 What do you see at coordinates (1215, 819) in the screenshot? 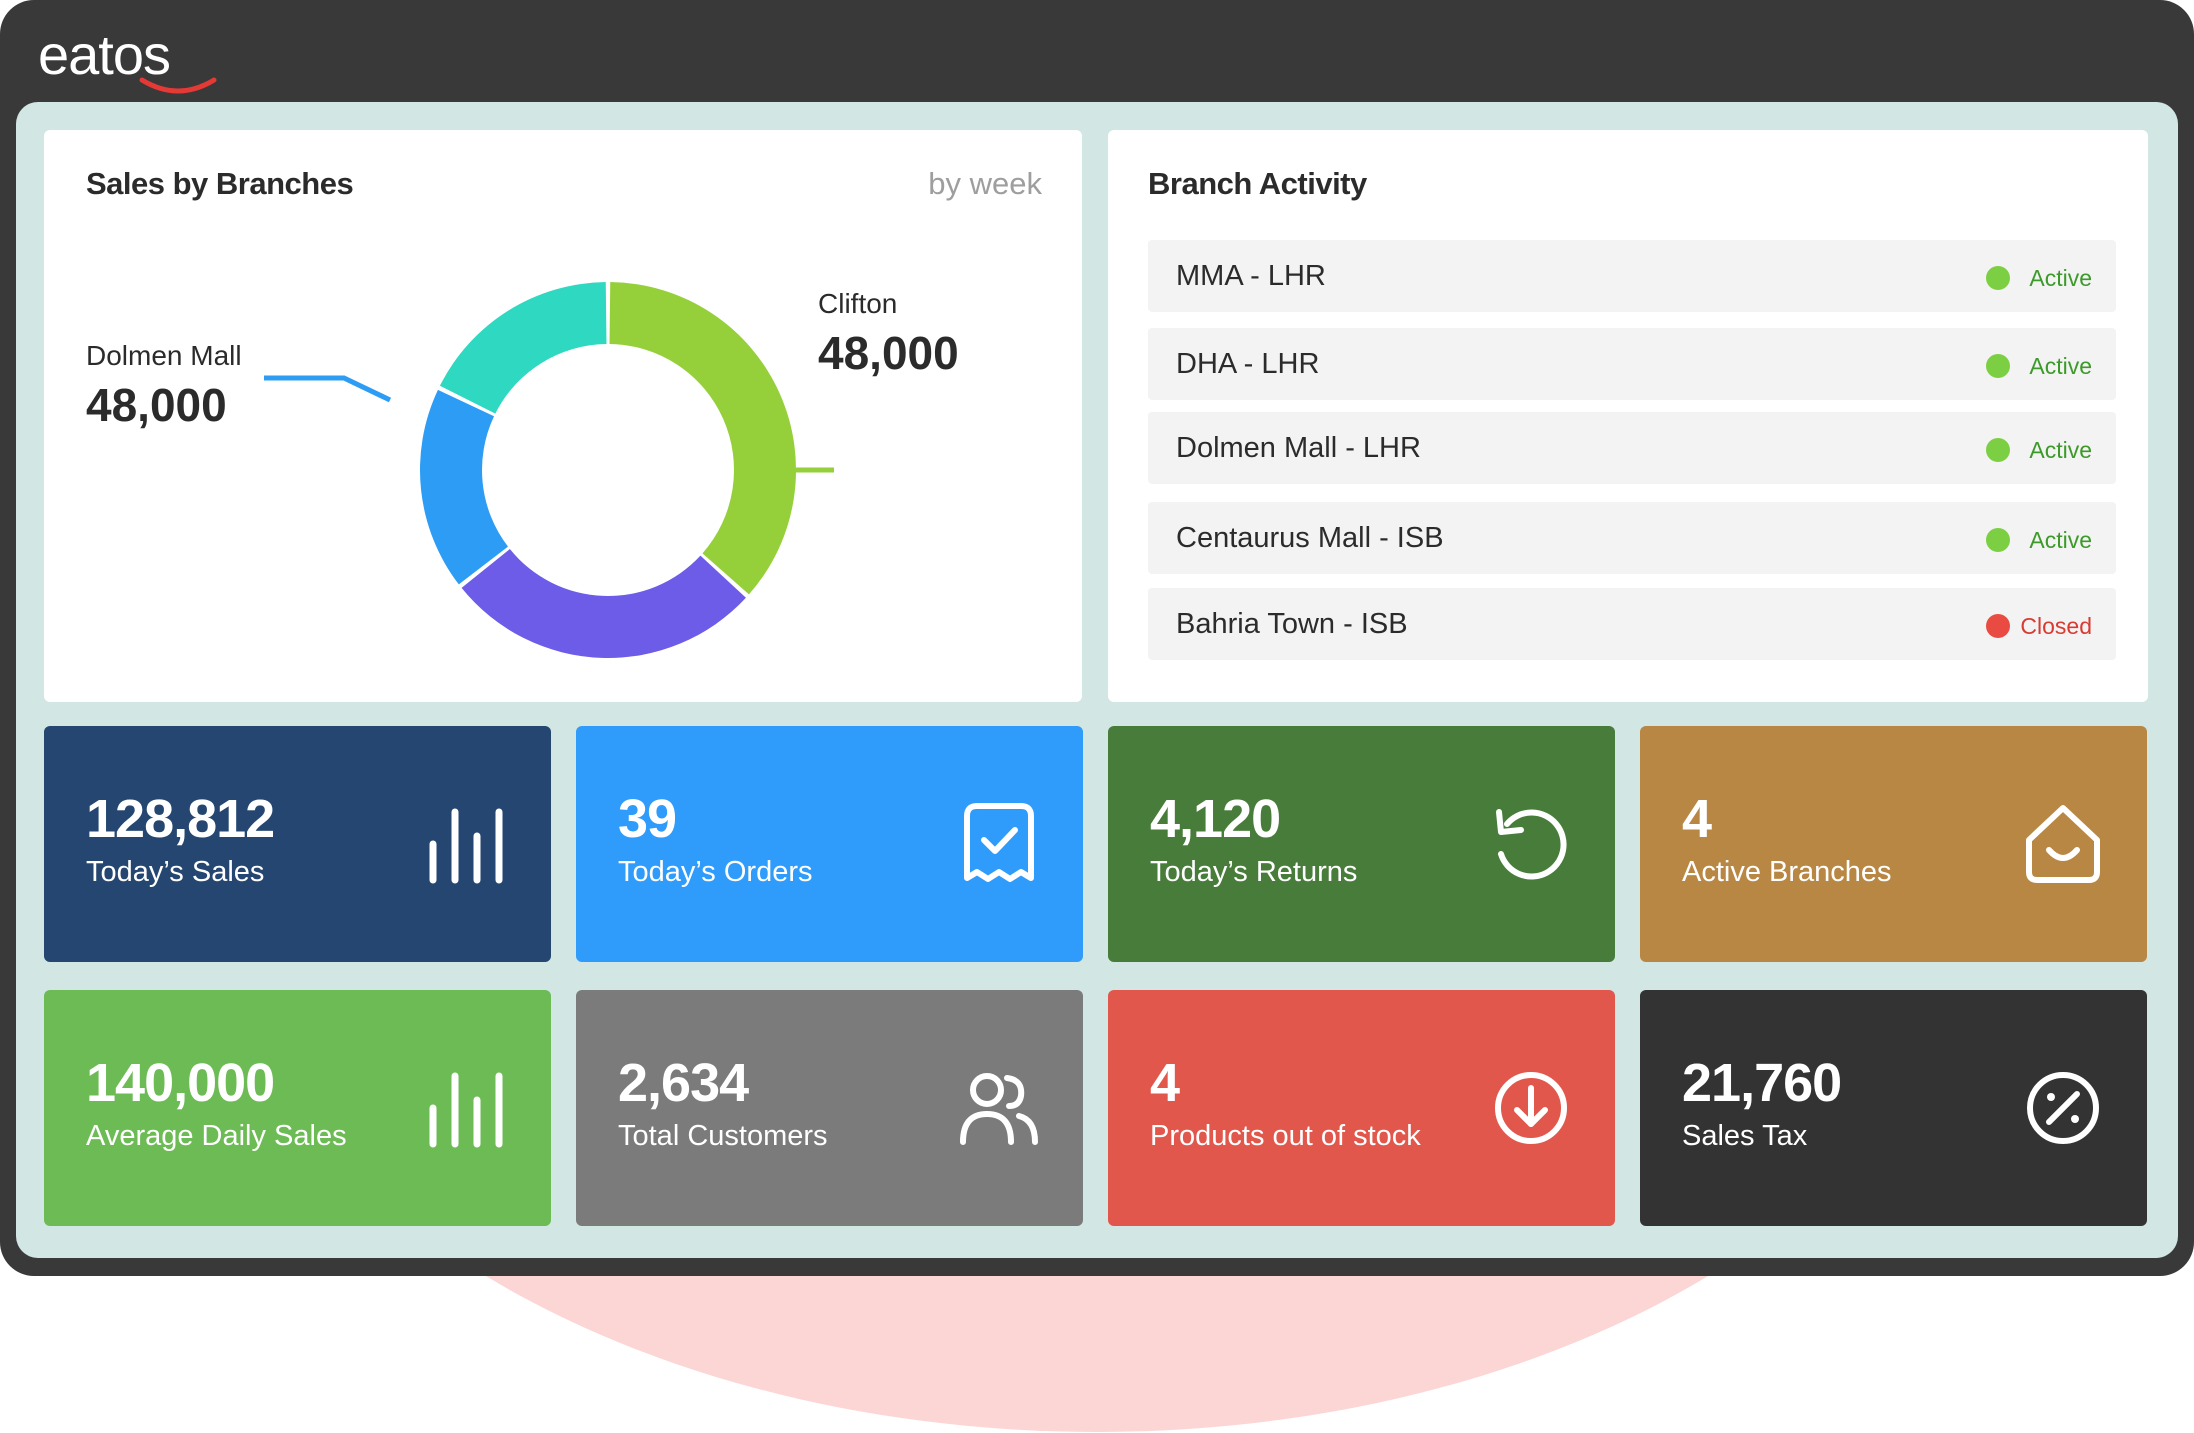
I see `stat-value: 4,120` at bounding box center [1215, 819].